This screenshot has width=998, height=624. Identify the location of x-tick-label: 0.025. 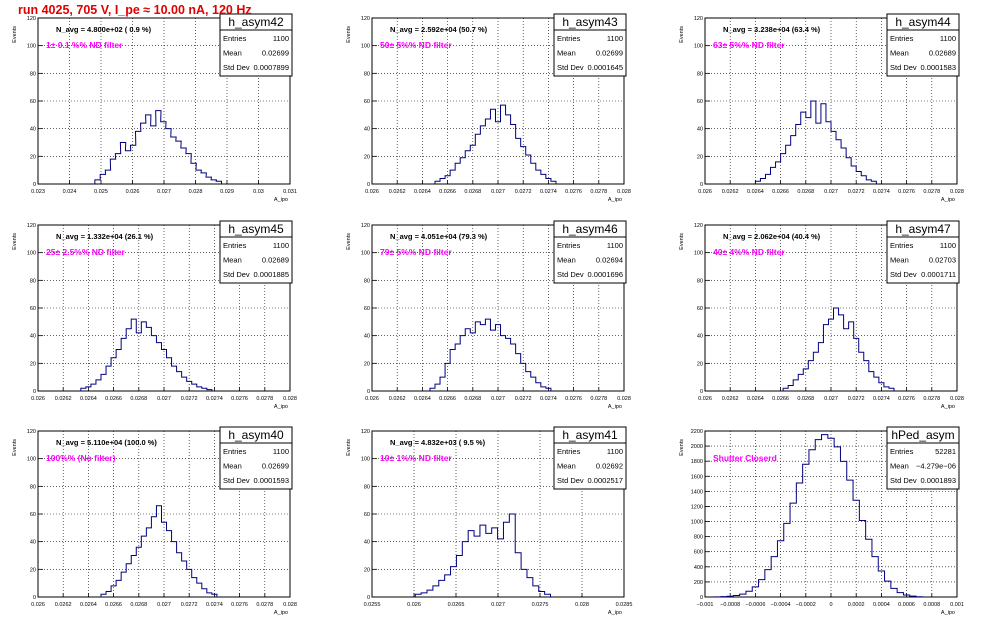
(101, 192).